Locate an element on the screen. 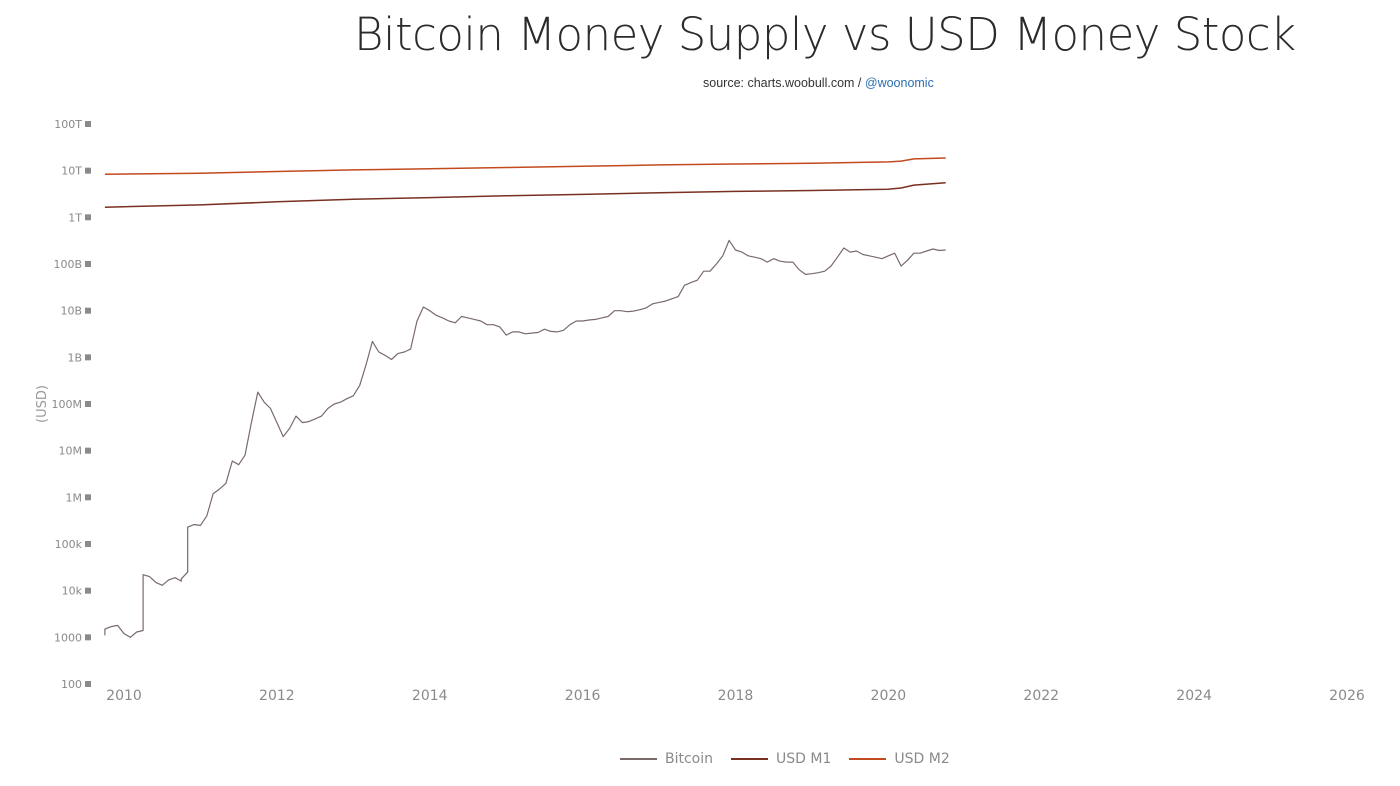 Image resolution: width=1400 pixels, height=786 pixels. x-tick-label: 2022 is located at coordinates (1041, 696).